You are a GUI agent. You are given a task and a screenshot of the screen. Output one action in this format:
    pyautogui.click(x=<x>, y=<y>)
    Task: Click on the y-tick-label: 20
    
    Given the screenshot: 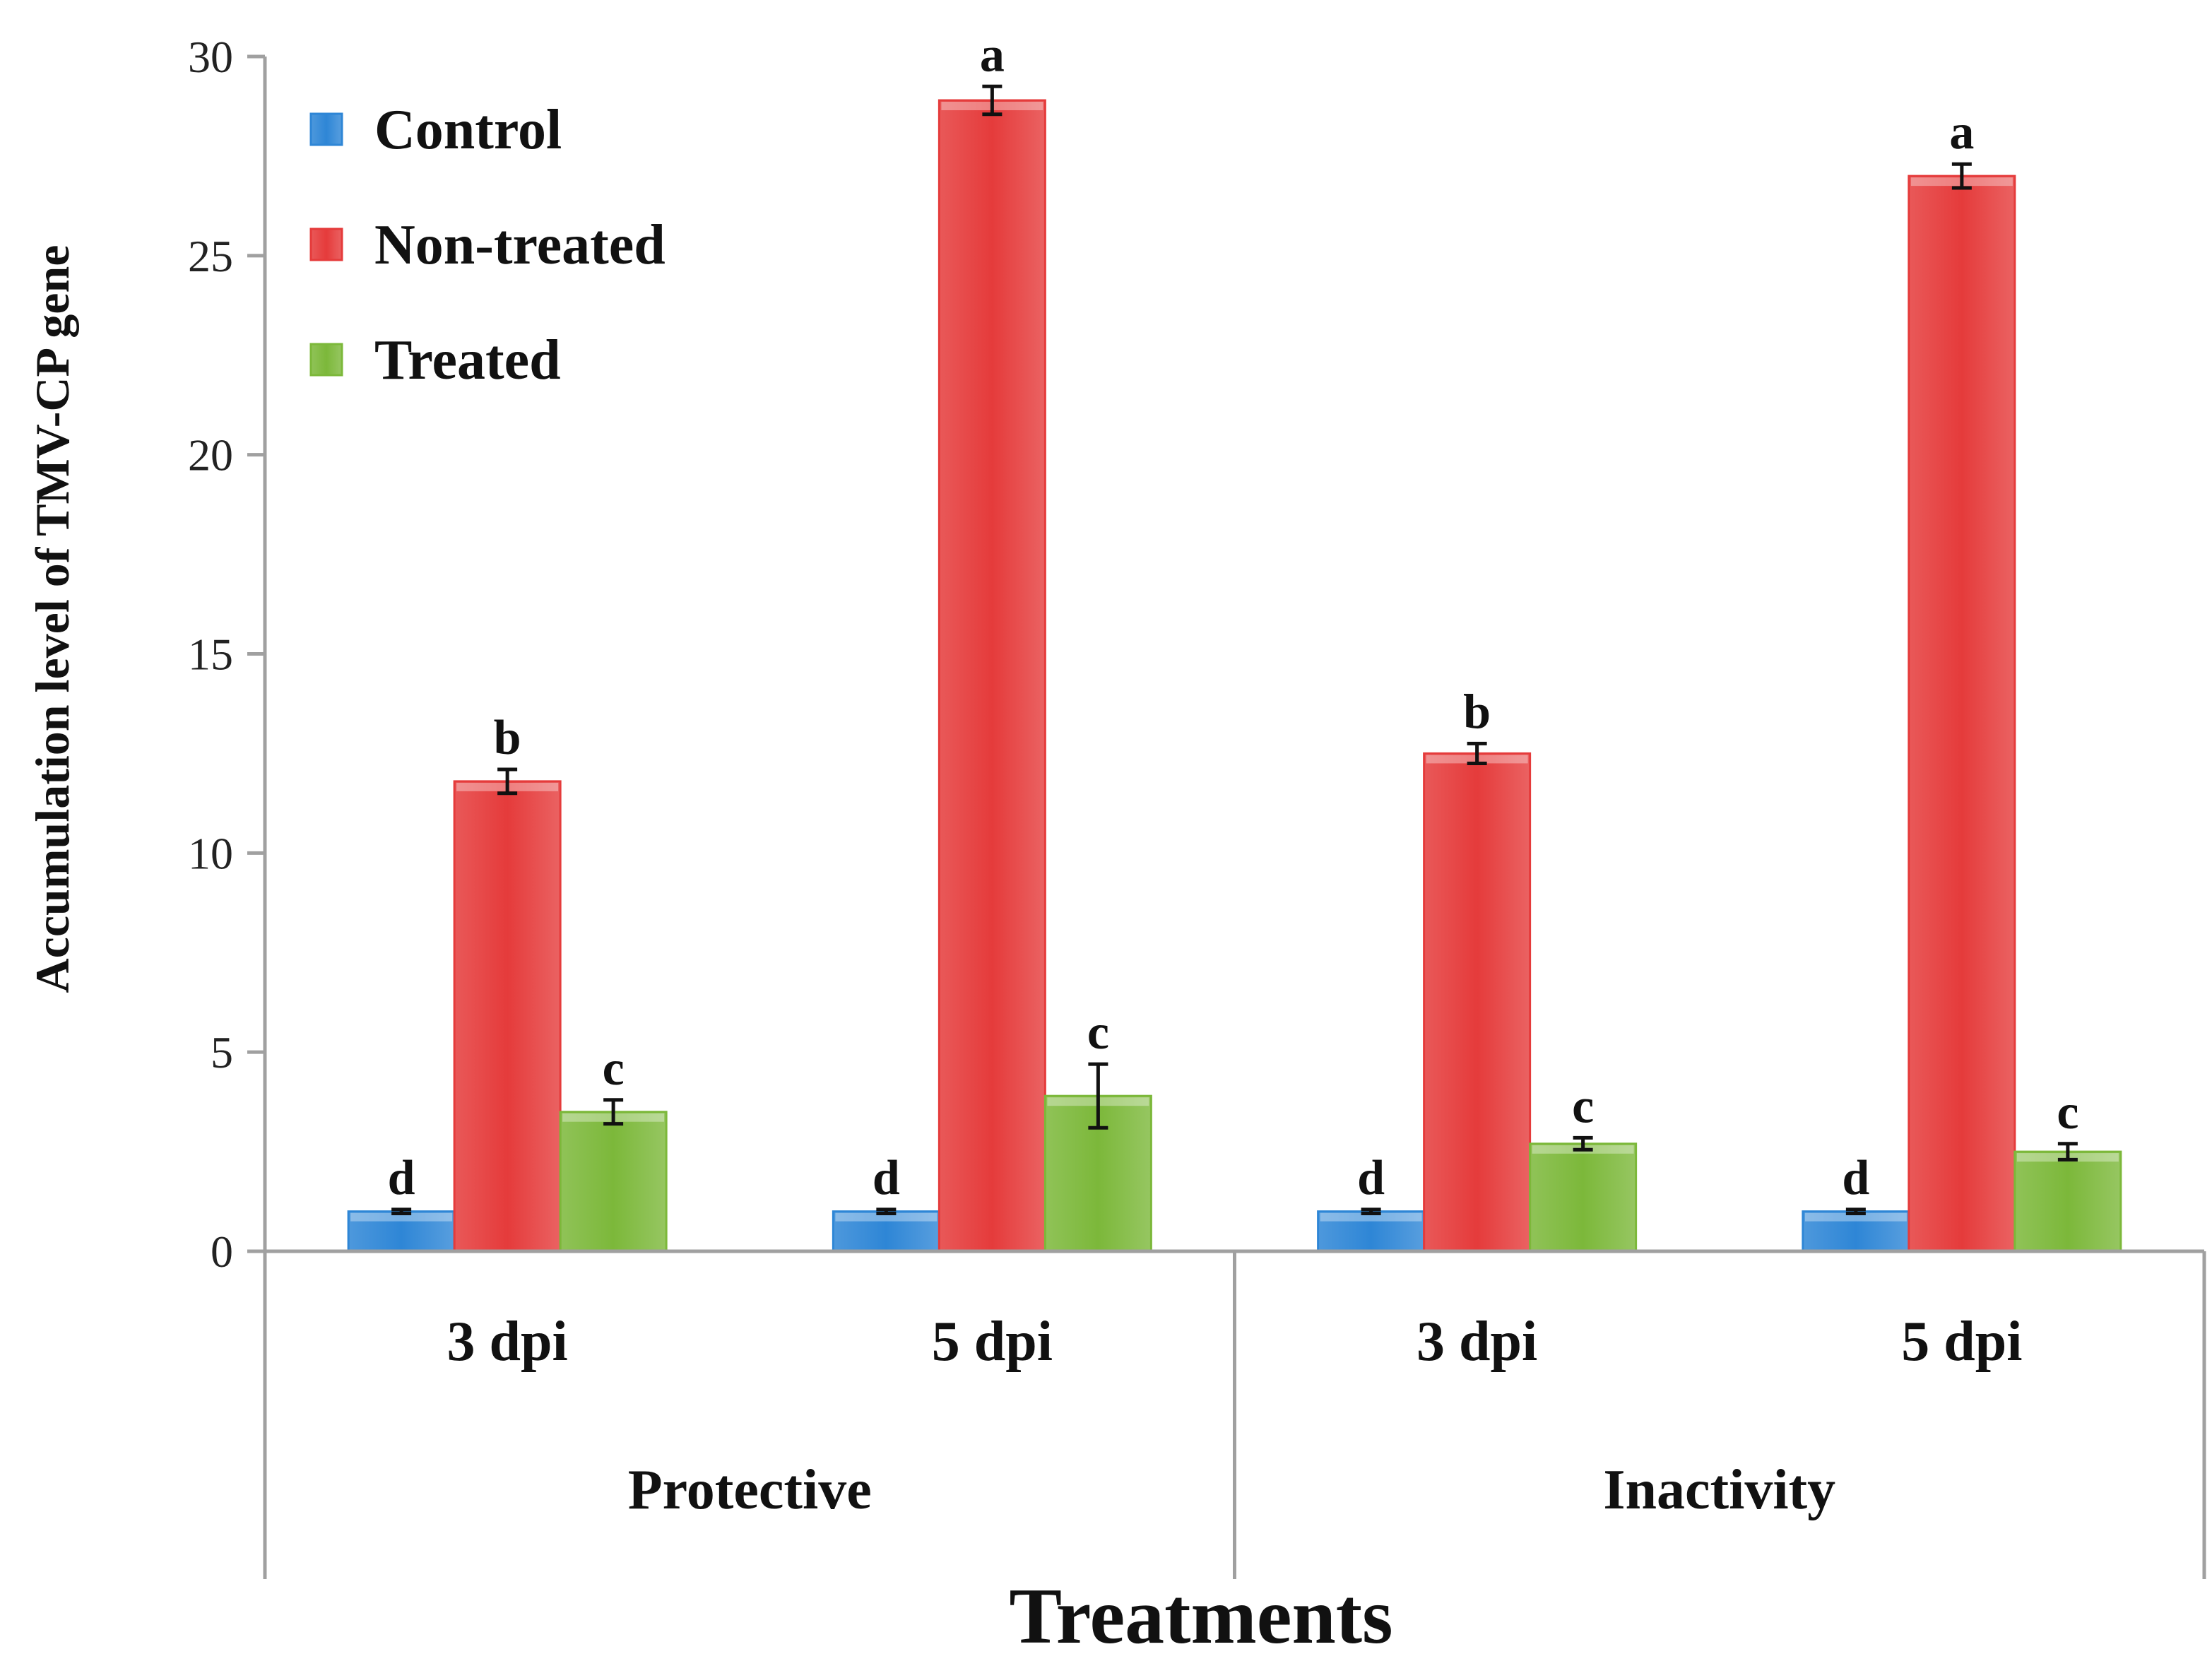 What is the action you would take?
    pyautogui.click(x=210, y=455)
    